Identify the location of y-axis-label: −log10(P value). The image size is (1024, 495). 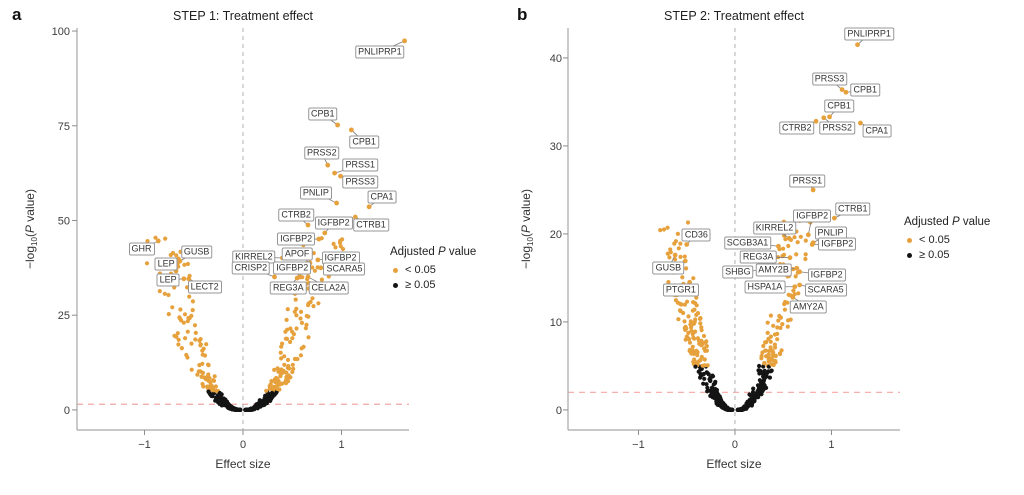
(31, 229).